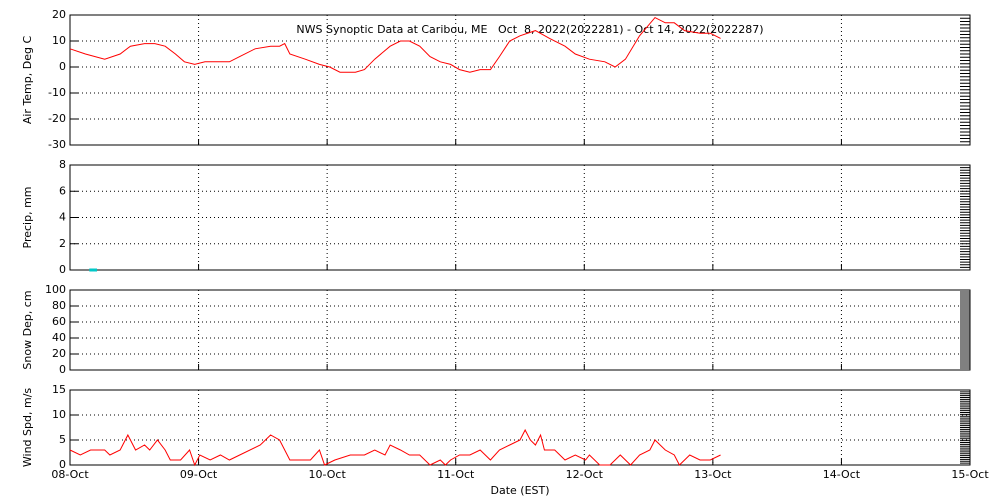 The height and width of the screenshot is (500, 1000). What do you see at coordinates (59, 321) in the screenshot?
I see `y-tick-label: 60` at bounding box center [59, 321].